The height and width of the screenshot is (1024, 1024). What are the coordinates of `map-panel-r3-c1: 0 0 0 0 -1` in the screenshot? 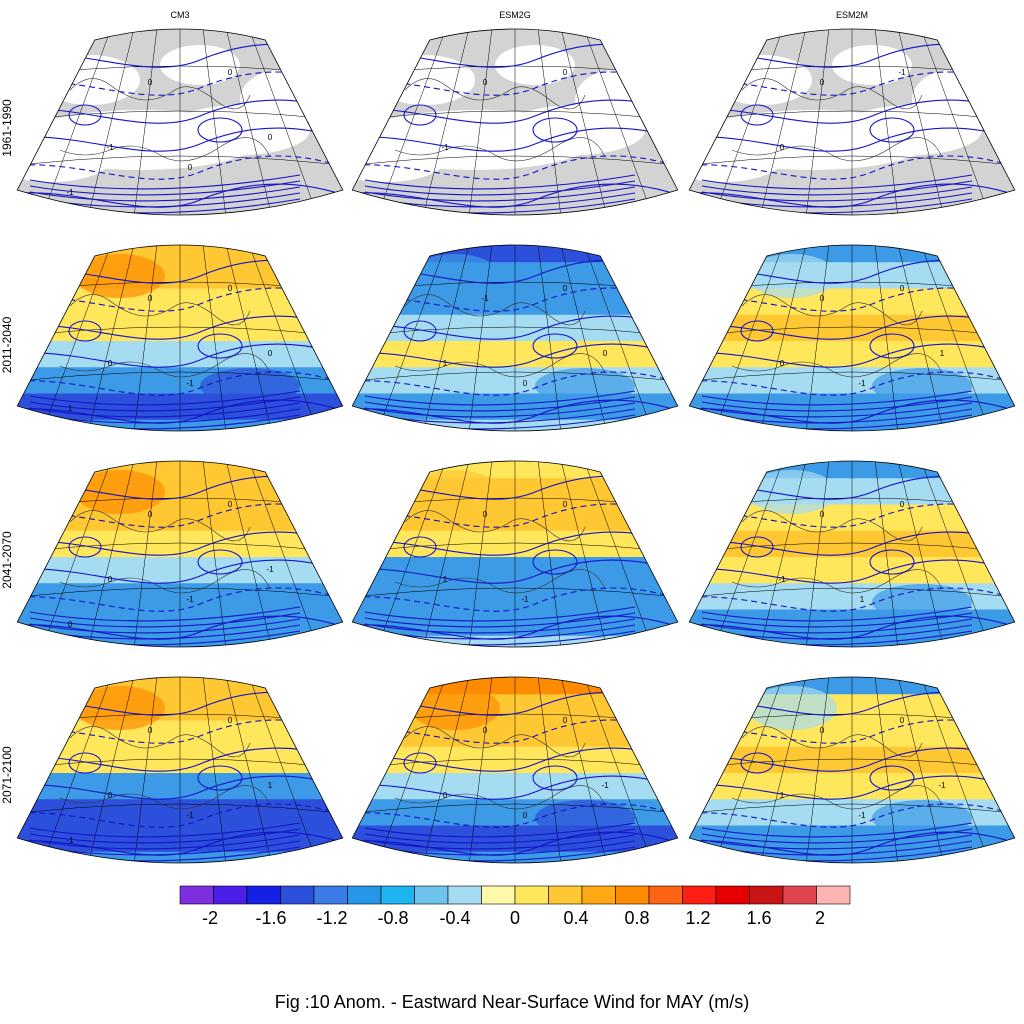 It's located at (515, 770).